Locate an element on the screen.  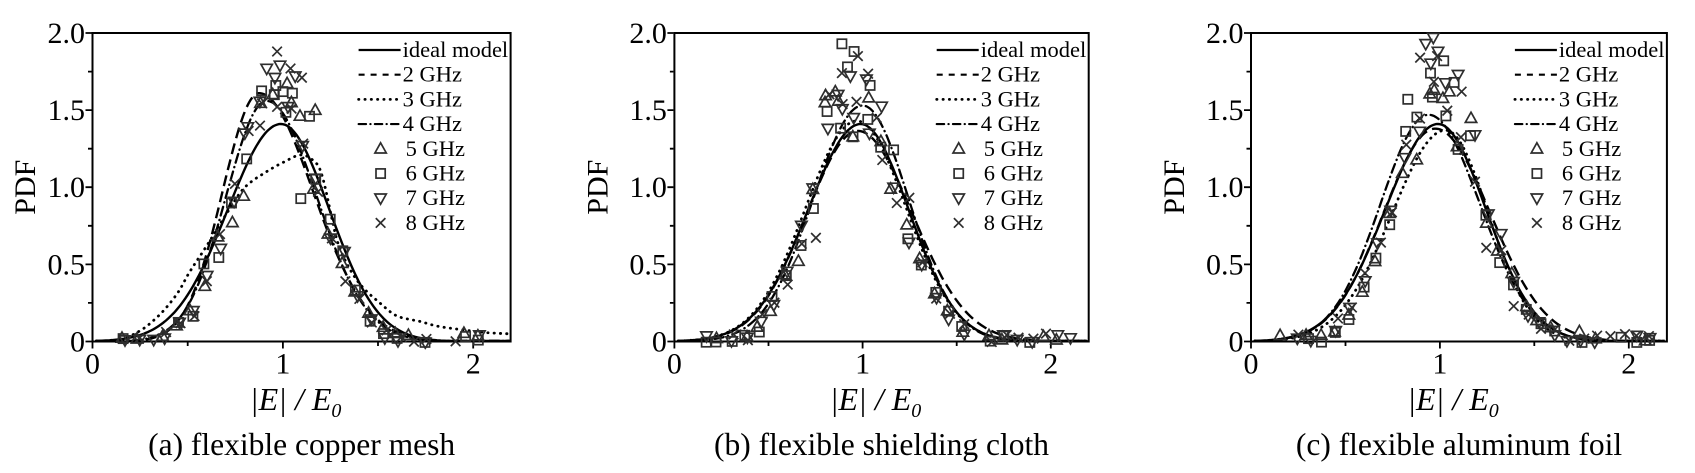
svg-text: (c) flexible aluminum foil is located at coordinates (1459, 444).